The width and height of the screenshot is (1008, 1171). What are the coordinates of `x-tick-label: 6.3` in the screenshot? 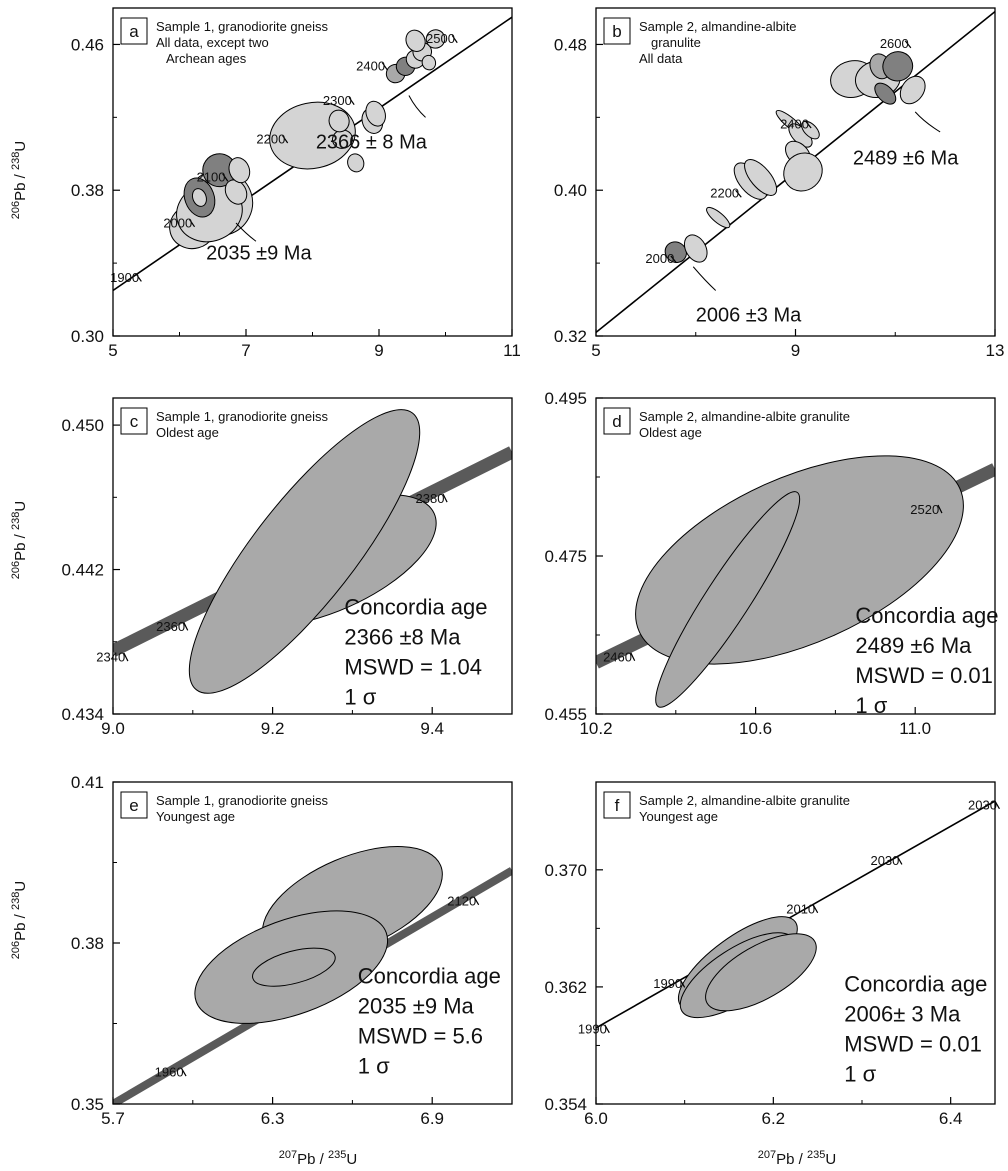 It's located at (273, 1118).